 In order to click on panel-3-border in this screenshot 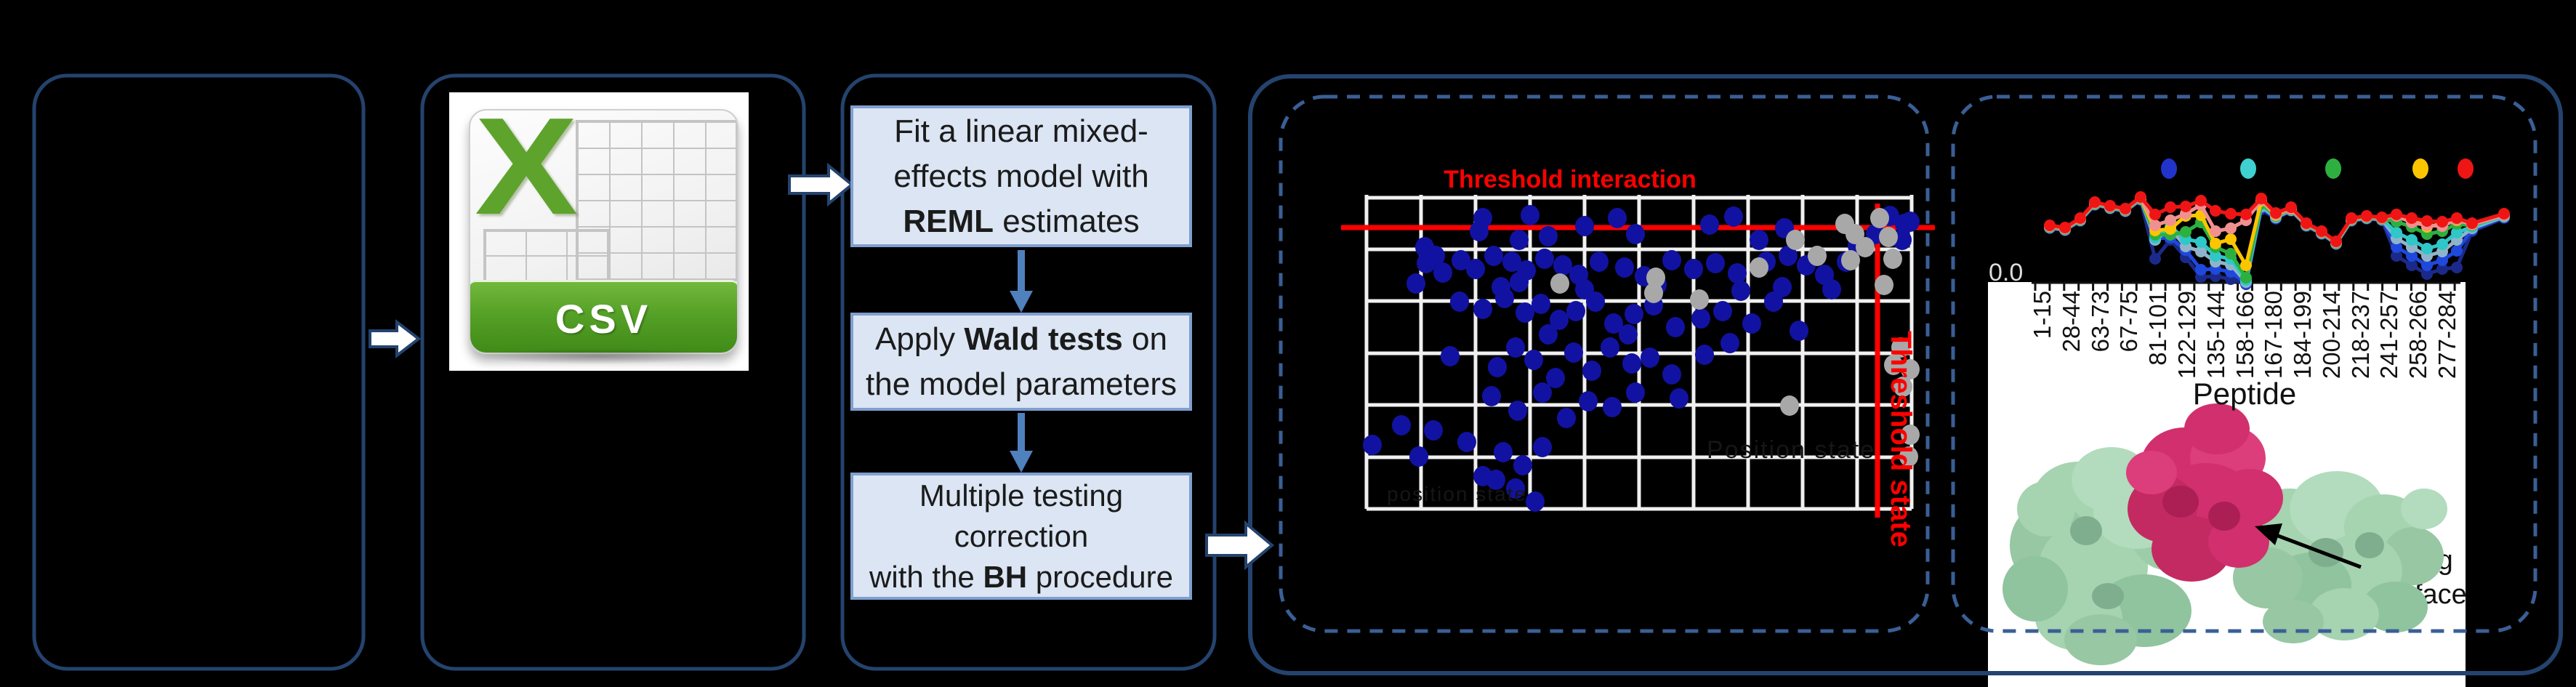, I will do `click(1028, 372)`.